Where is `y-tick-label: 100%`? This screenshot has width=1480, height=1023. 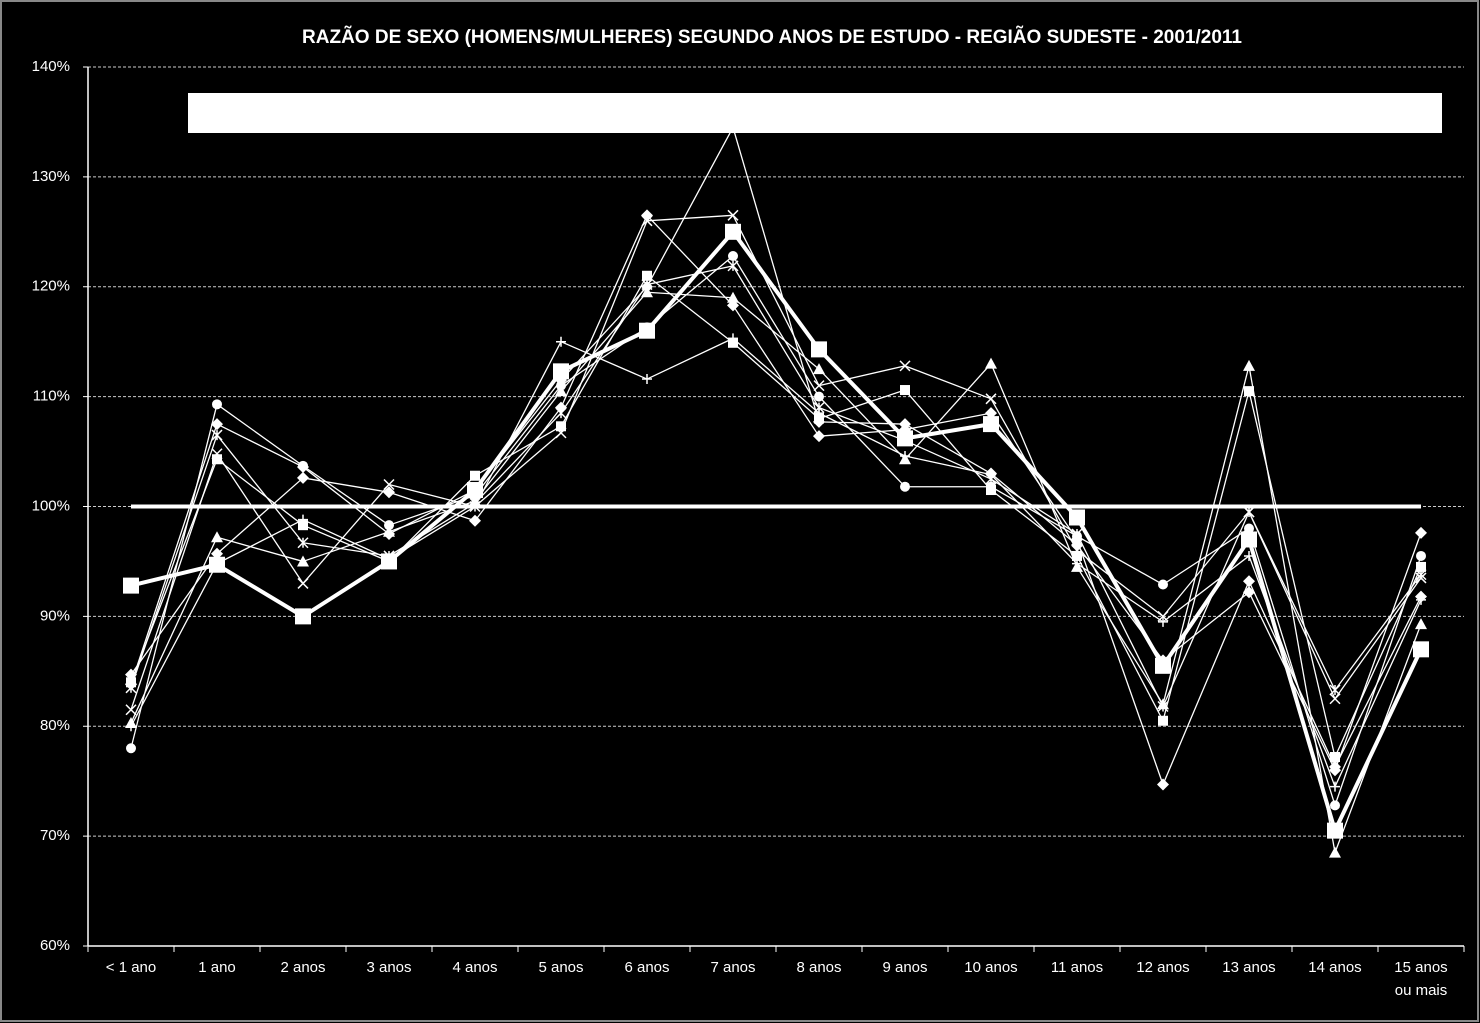
y-tick-label: 100% is located at coordinates (51, 505).